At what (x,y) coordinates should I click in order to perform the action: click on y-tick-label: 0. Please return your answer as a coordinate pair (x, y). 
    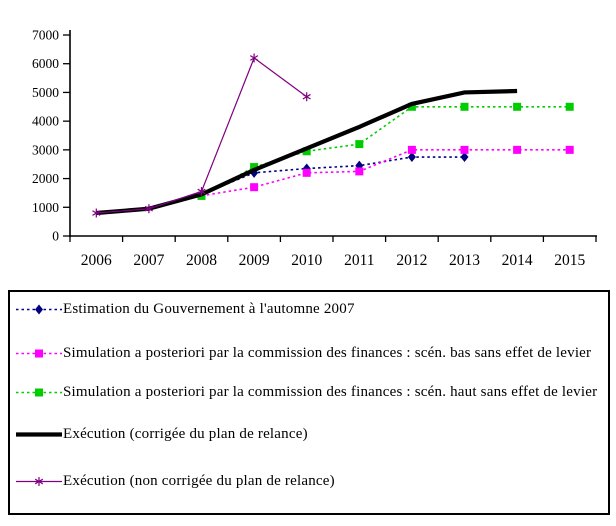
    Looking at the image, I should click on (55, 236).